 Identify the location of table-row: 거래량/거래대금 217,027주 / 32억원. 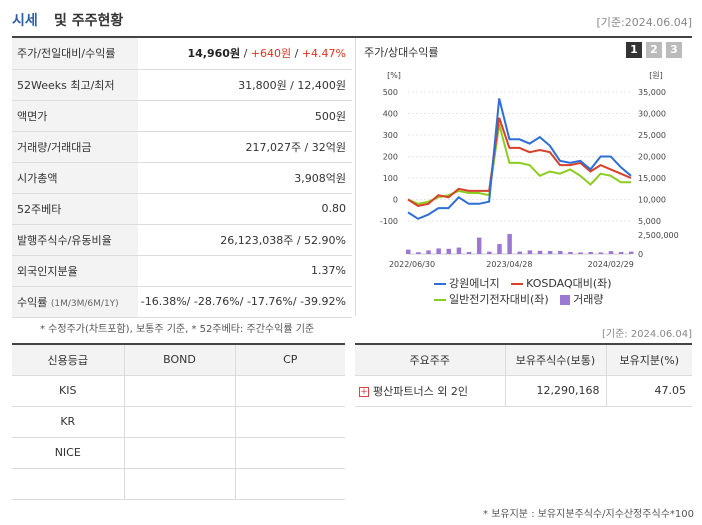
(182, 147).